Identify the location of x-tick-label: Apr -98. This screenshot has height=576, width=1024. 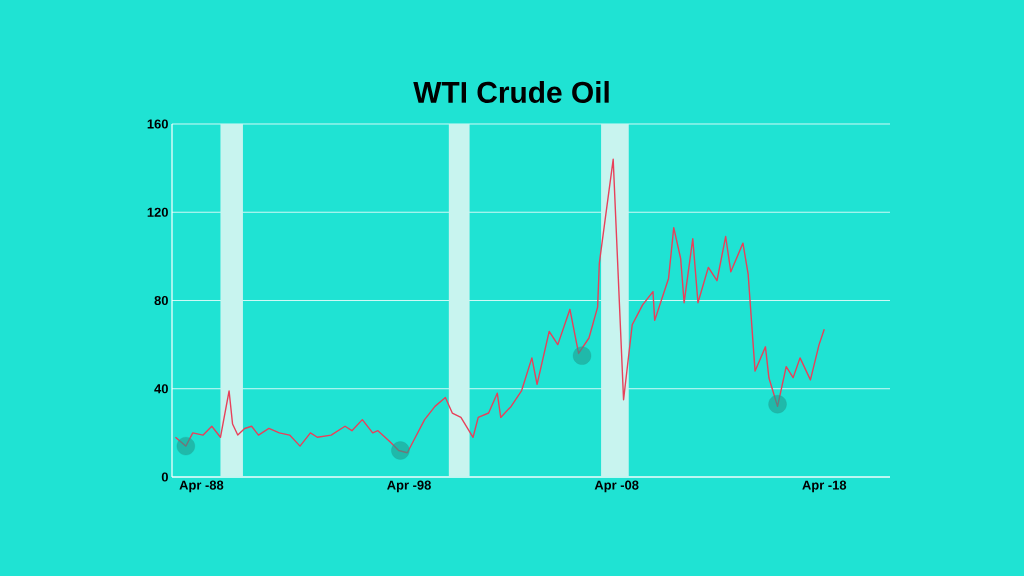
(409, 486).